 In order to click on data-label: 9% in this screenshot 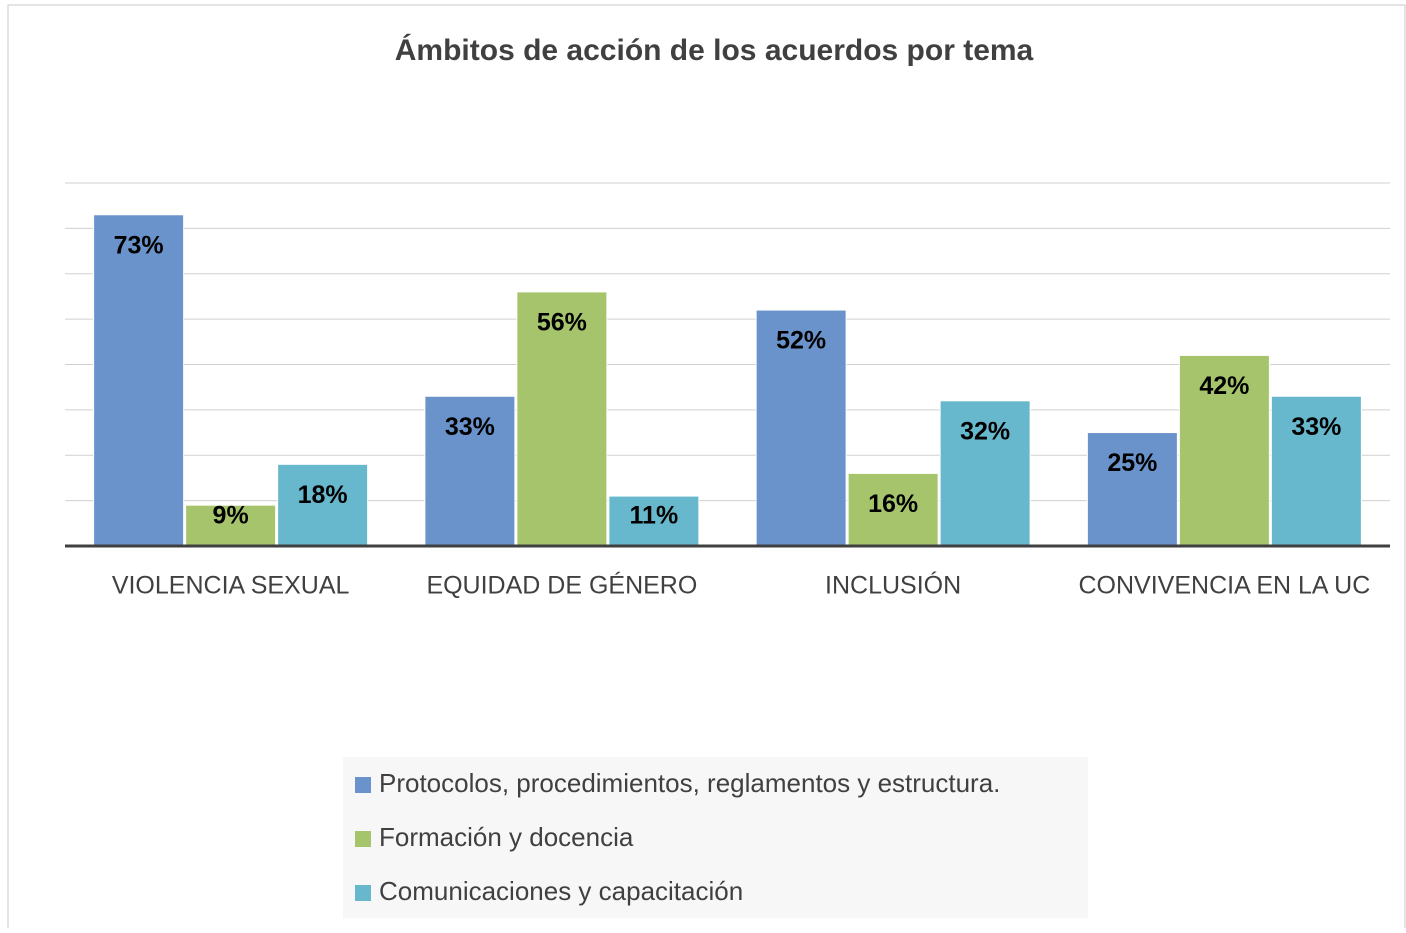, I will do `click(231, 516)`.